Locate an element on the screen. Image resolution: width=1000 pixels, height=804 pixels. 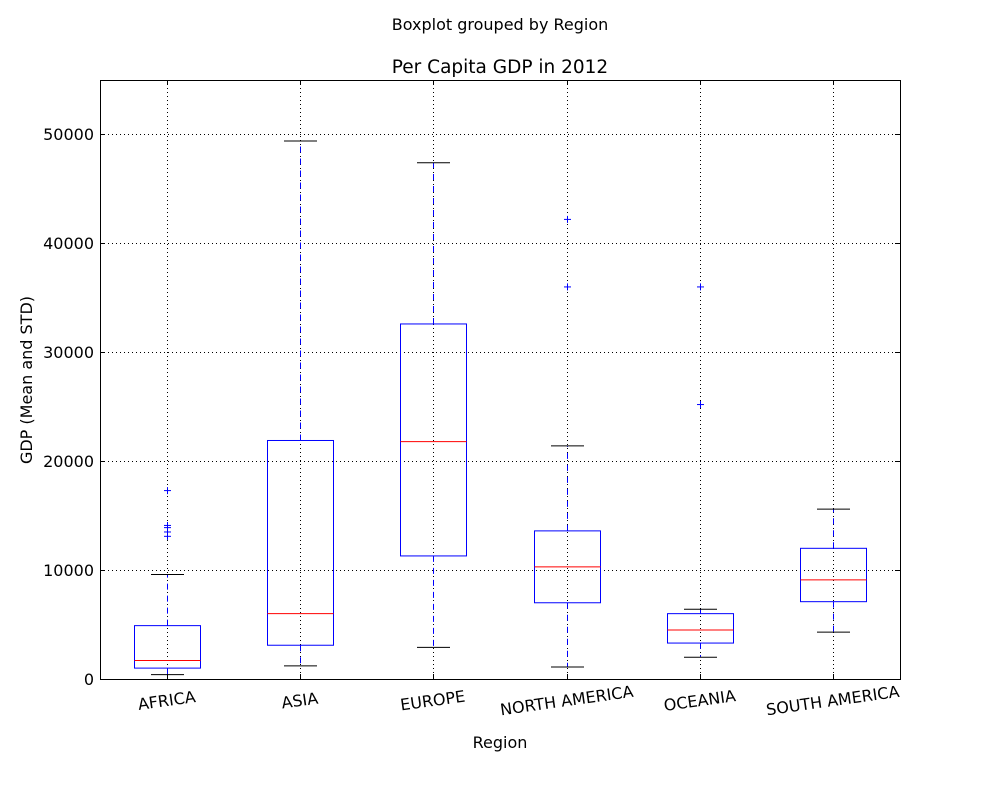
y-tick-label: 30000 is located at coordinates (68, 352).